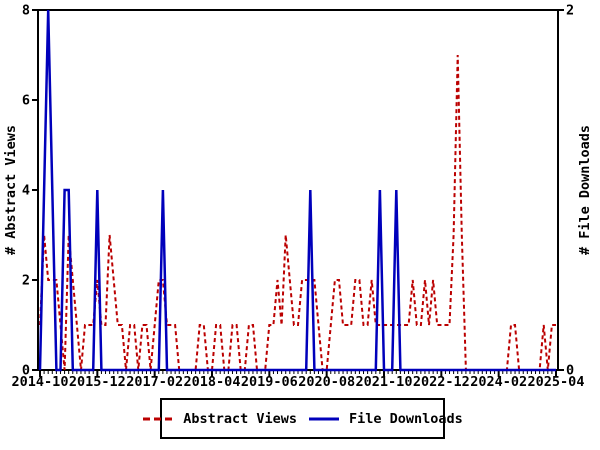 The height and width of the screenshot is (450, 600). What do you see at coordinates (240, 418) in the screenshot?
I see `legend-label-abstract-views: Abstract Views` at bounding box center [240, 418].